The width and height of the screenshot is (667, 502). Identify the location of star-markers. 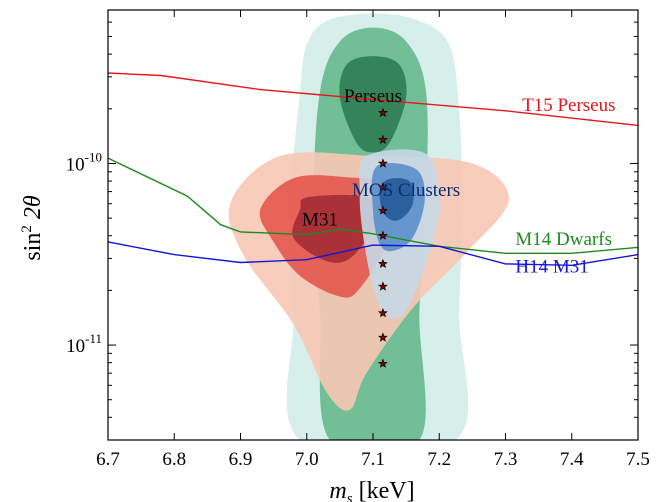
(382, 237).